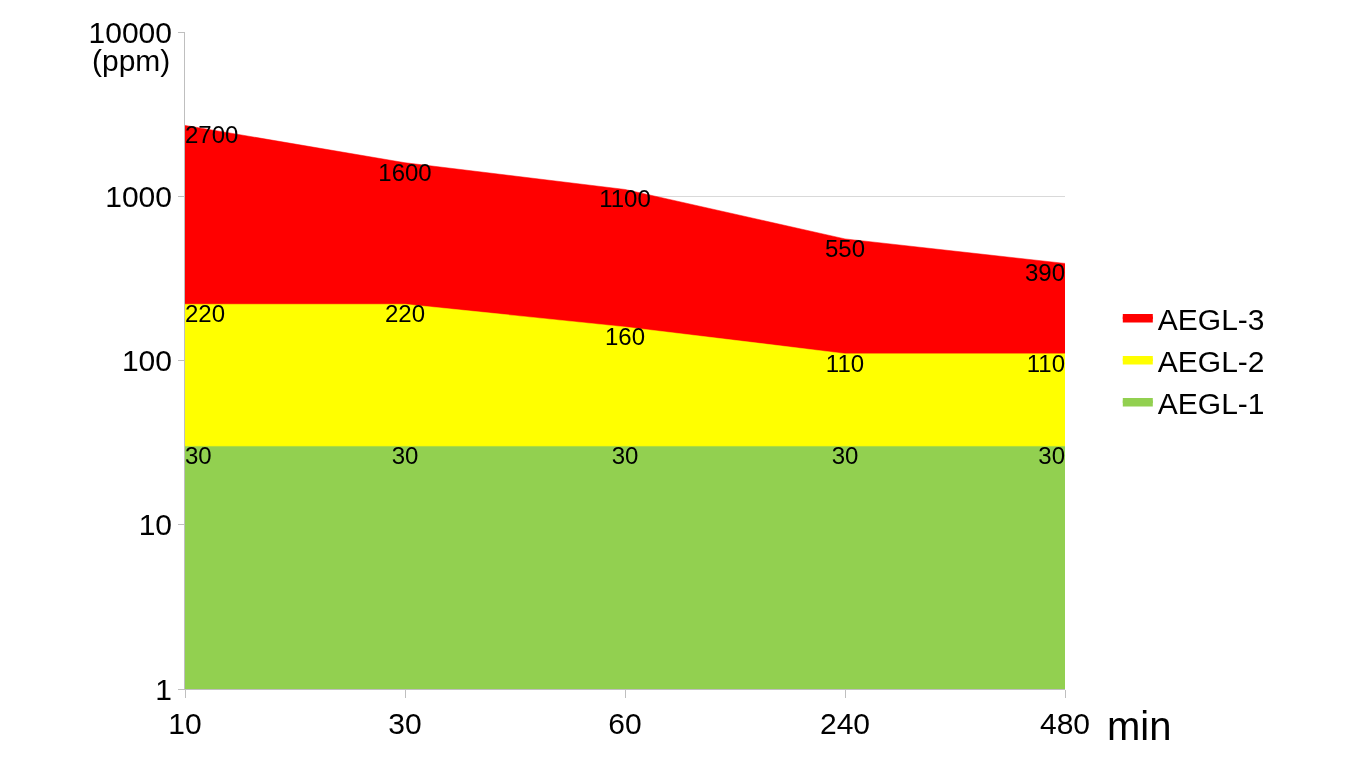 The height and width of the screenshot is (774, 1355). What do you see at coordinates (845, 723) in the screenshot?
I see `x-tick-label: 240` at bounding box center [845, 723].